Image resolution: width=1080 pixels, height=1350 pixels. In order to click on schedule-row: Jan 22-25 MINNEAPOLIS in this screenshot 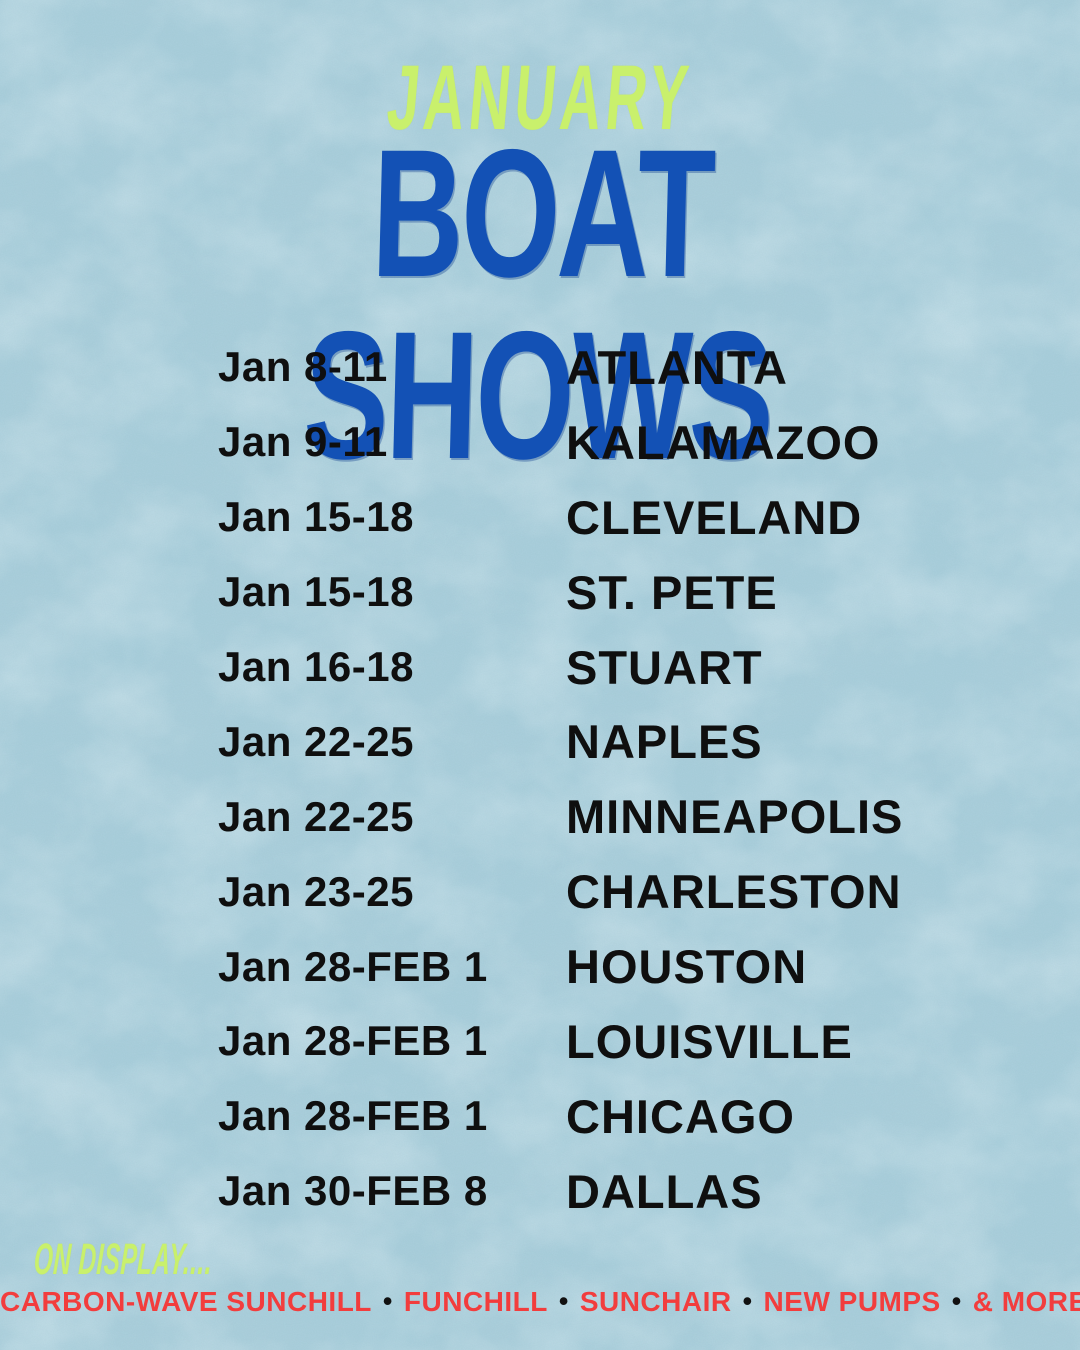, I will do `click(560, 816)`.